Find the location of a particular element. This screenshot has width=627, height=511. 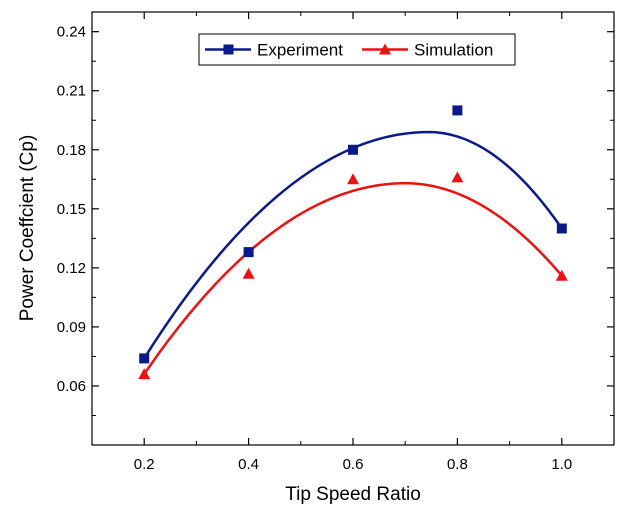

y-tick-labels: 0.06 0.09 0.12 0.15 0.18 0.21 0.24 is located at coordinates (71, 209).